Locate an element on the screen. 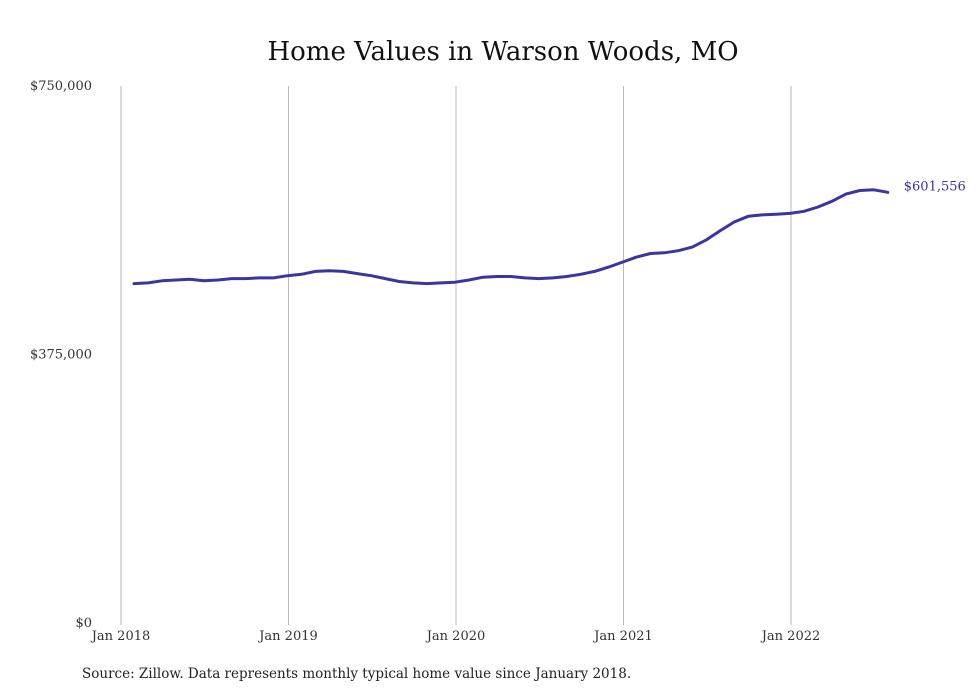  x-tick-label: Jan 2019 is located at coordinates (287, 636).